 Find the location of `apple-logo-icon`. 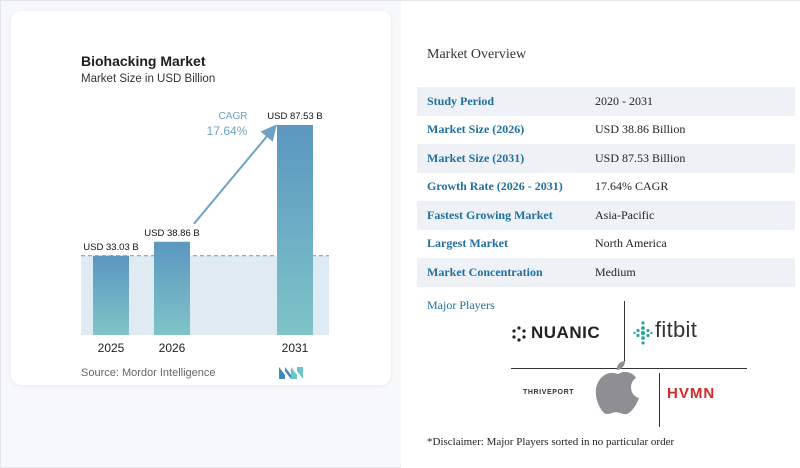

apple-logo-icon is located at coordinates (617, 388).